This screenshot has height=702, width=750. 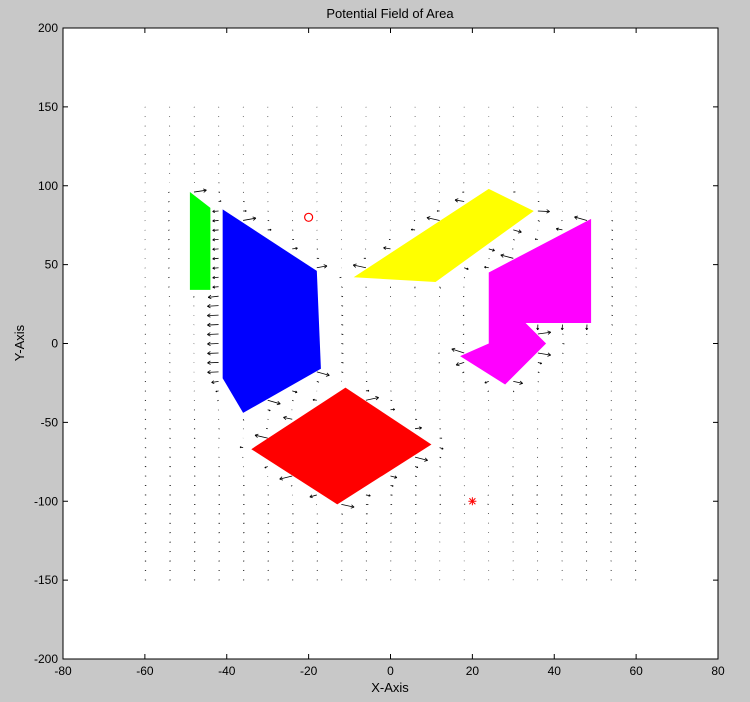 What do you see at coordinates (473, 671) in the screenshot?
I see `x-tick-label: 20` at bounding box center [473, 671].